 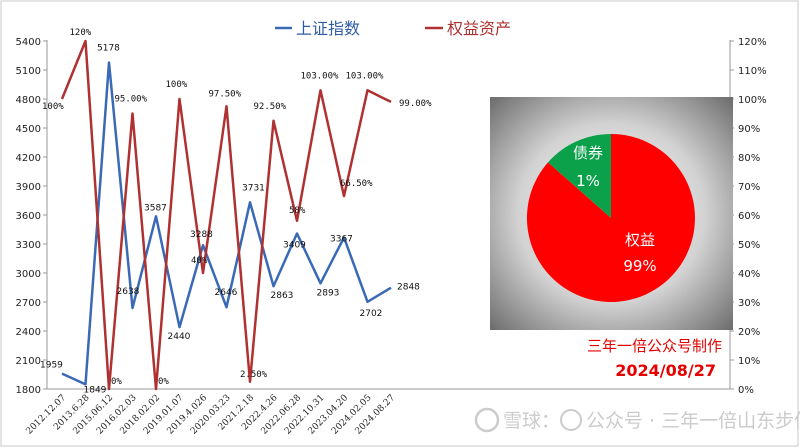 What do you see at coordinates (108, 48) in the screenshot?
I see `data-label-index: 5178` at bounding box center [108, 48].